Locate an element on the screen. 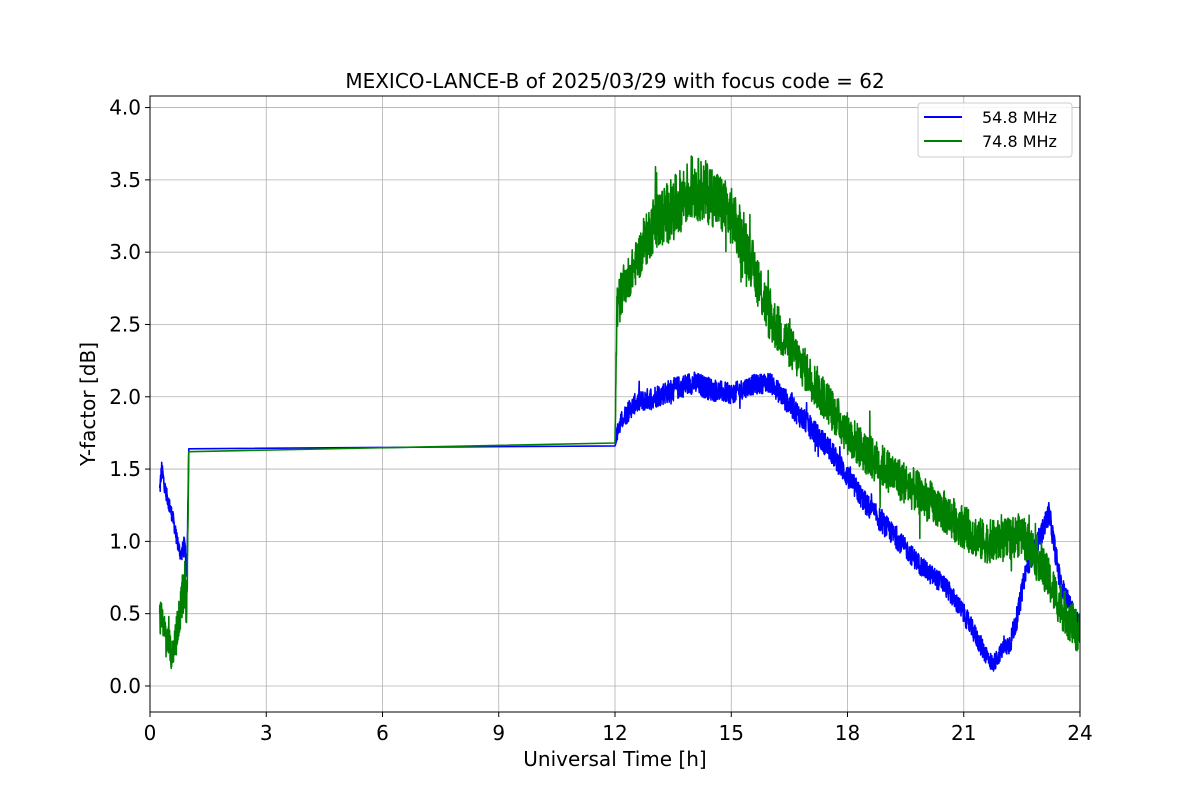 The height and width of the screenshot is (800, 1200). y-tick-label: 3.0 is located at coordinates (125, 252).